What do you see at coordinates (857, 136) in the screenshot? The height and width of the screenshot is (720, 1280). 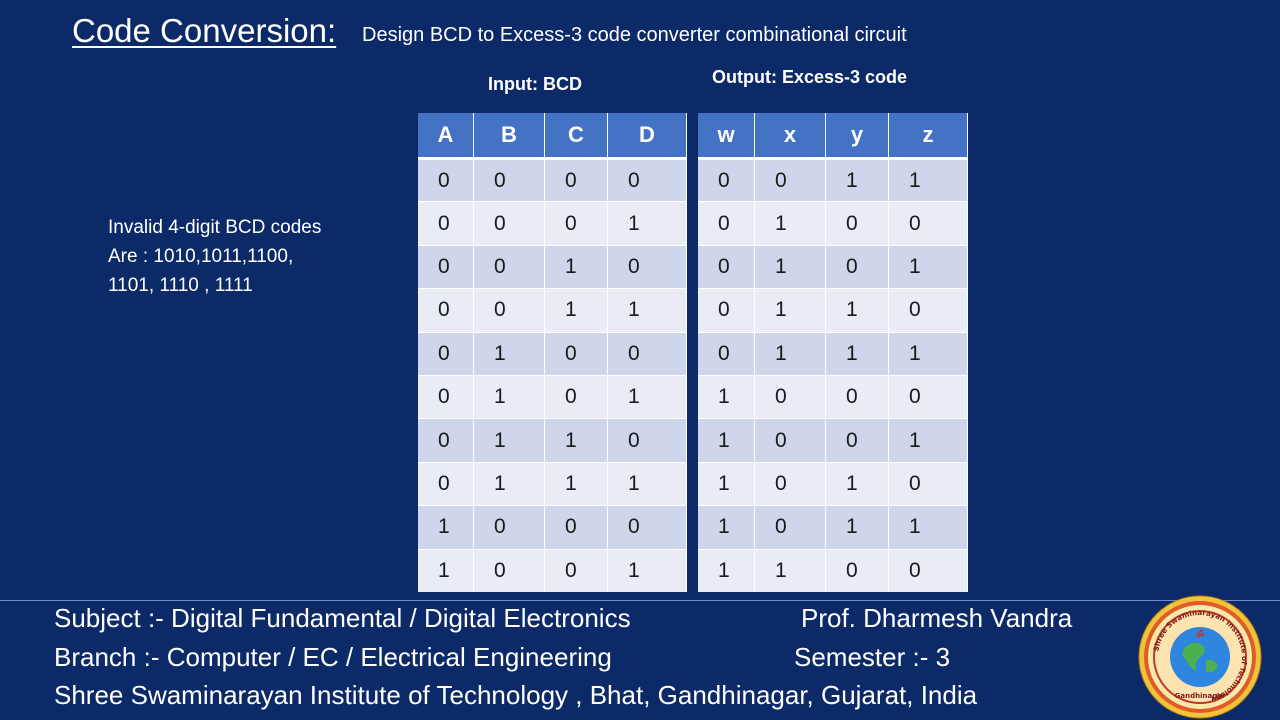 I see `column-header: y` at bounding box center [857, 136].